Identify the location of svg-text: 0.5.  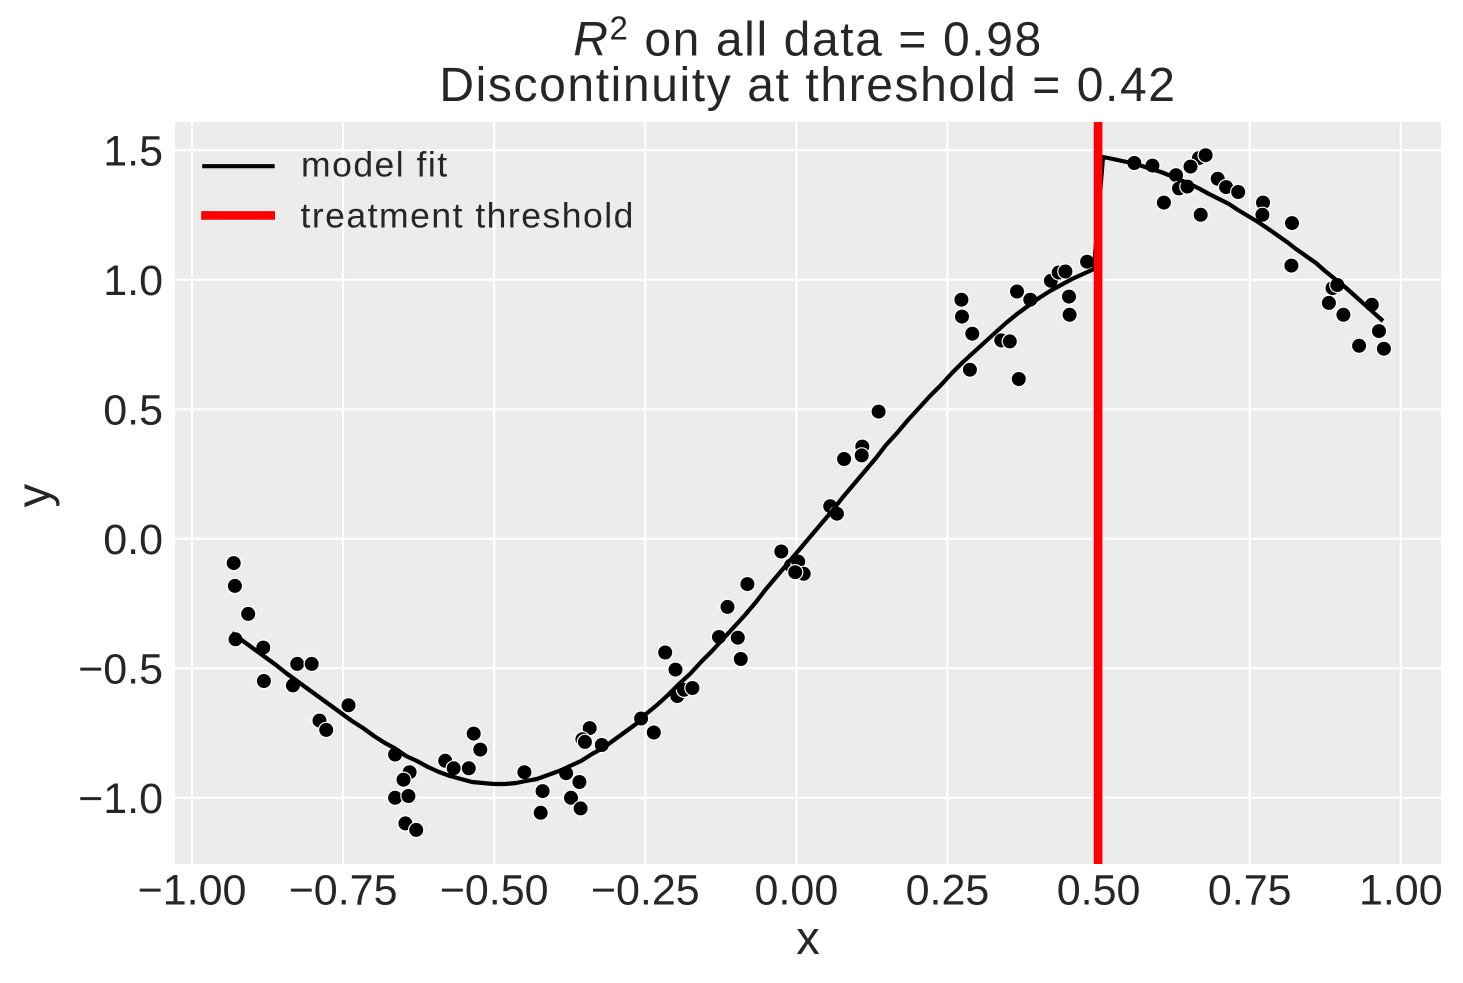
(133, 410).